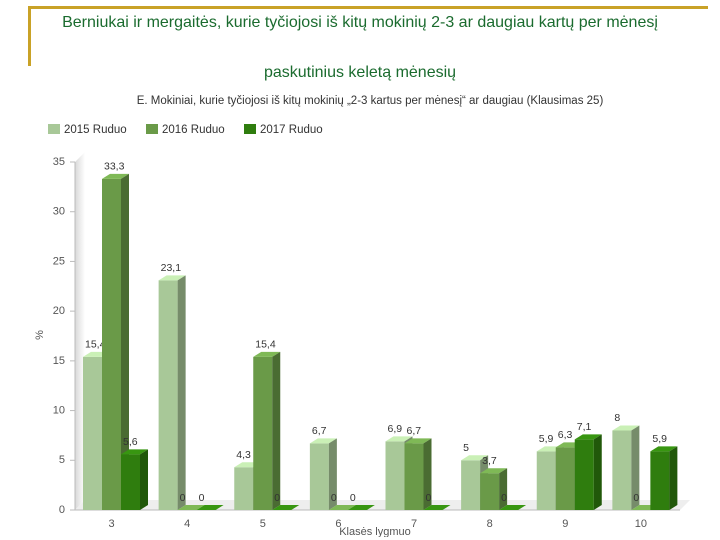 The height and width of the screenshot is (540, 720). I want to click on y-tick-label: 30, so click(59, 212).